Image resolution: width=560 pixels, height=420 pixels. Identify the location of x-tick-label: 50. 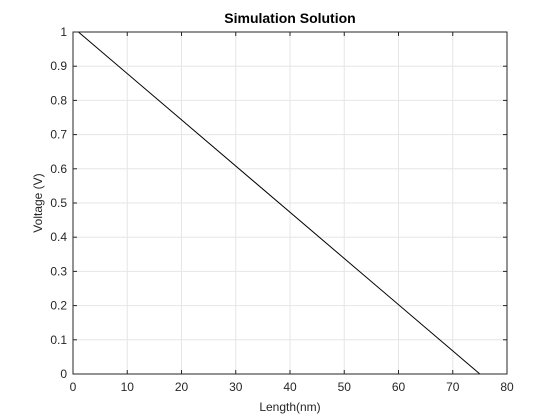
(345, 387).